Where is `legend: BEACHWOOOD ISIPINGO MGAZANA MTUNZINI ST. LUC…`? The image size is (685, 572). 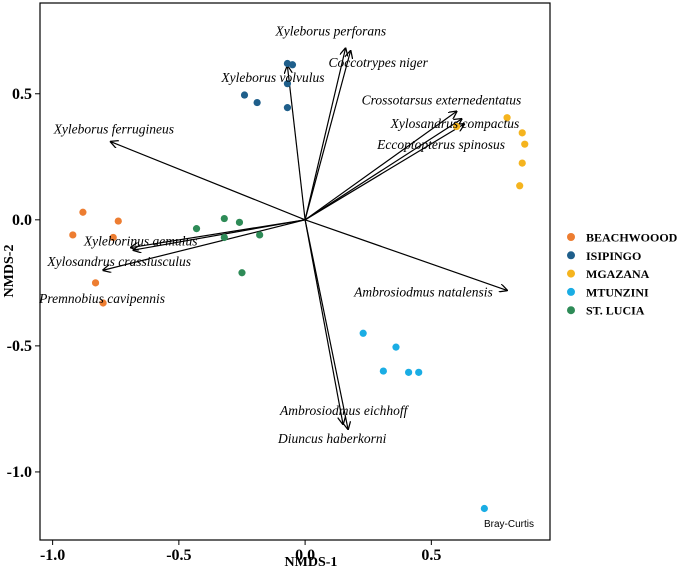 legend: BEACHWOOOD ISIPINGO MGAZANA MTUNZINI ST. LUC… is located at coordinates (622, 274).